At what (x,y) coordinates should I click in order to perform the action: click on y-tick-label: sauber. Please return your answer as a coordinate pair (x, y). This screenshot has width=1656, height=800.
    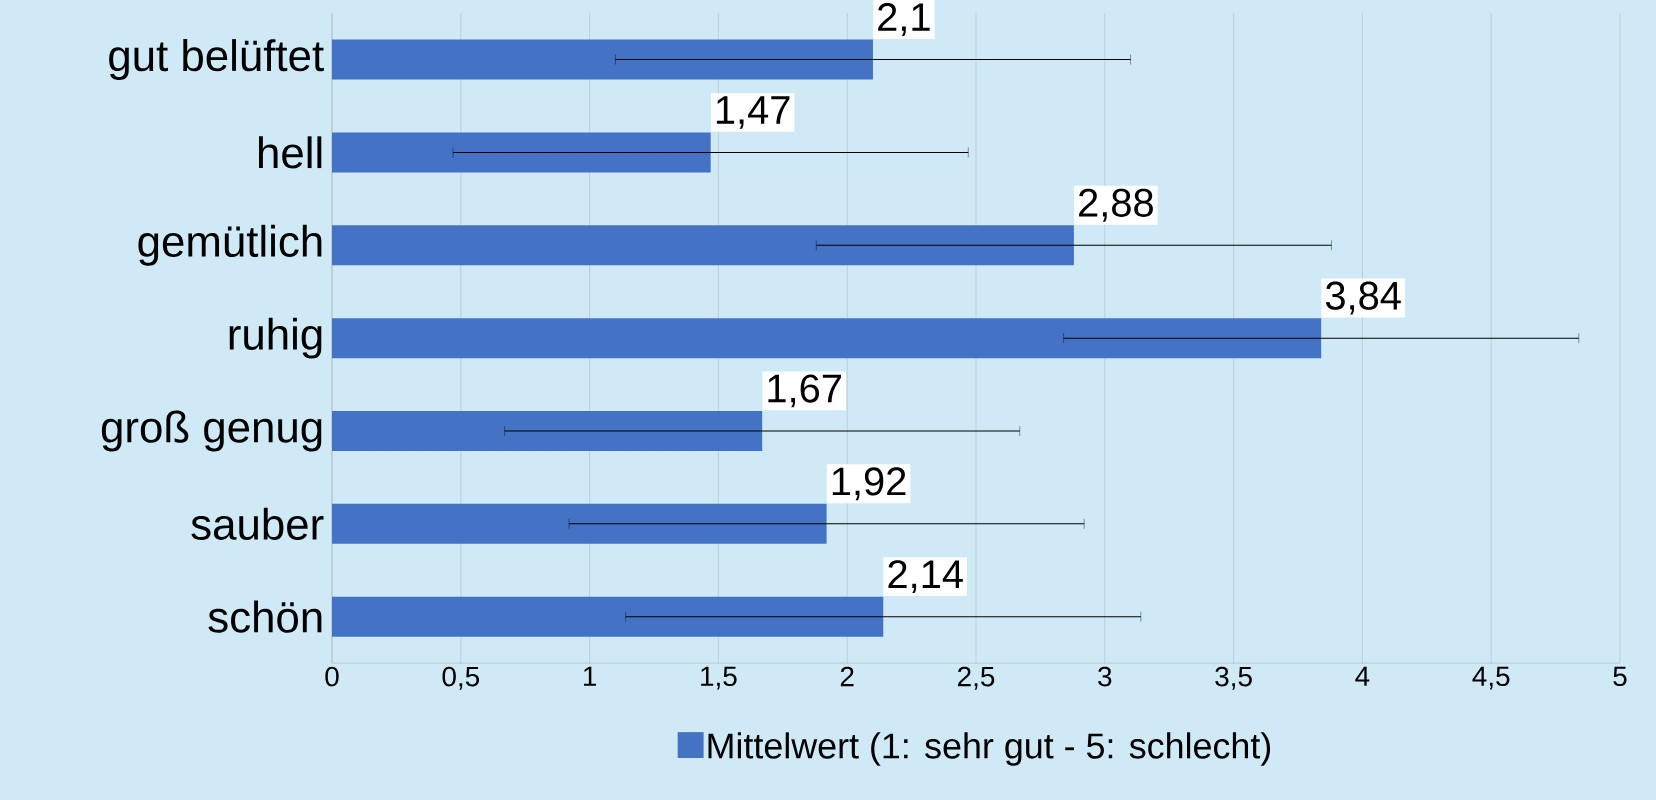
    Looking at the image, I should click on (257, 523).